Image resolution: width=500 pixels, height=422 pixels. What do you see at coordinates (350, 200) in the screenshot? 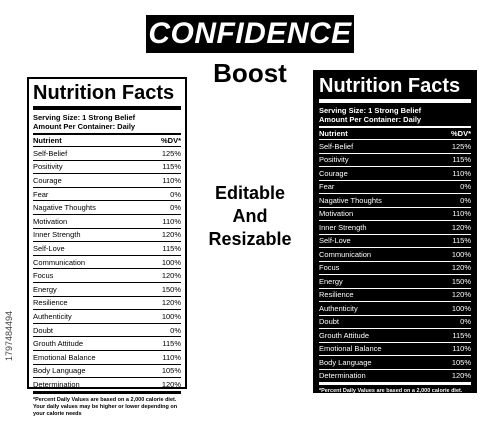
I see `nutrient-name: Nagative Thoughts` at bounding box center [350, 200].